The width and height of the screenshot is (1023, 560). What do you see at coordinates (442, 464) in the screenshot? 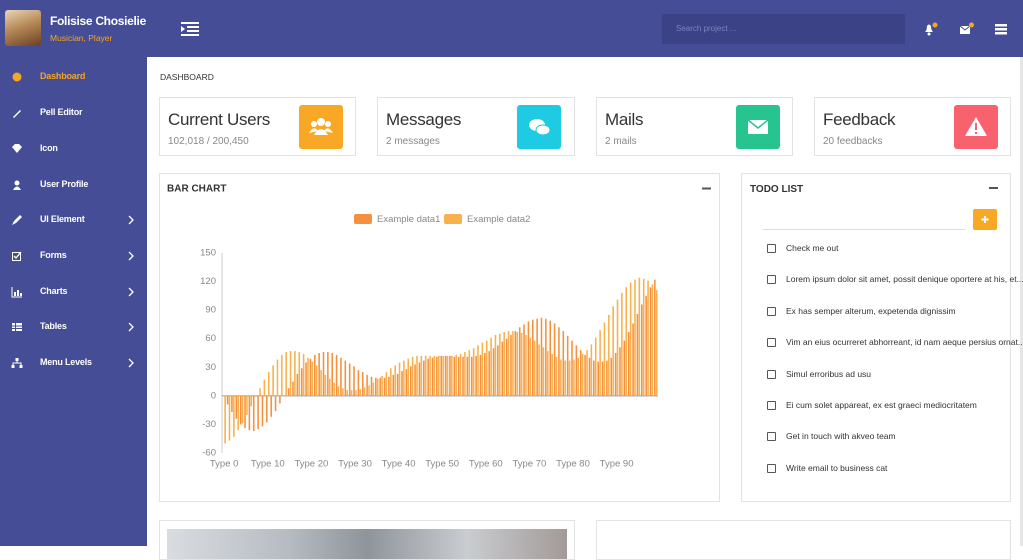
I see `x-tick-label: Type 50` at bounding box center [442, 464].